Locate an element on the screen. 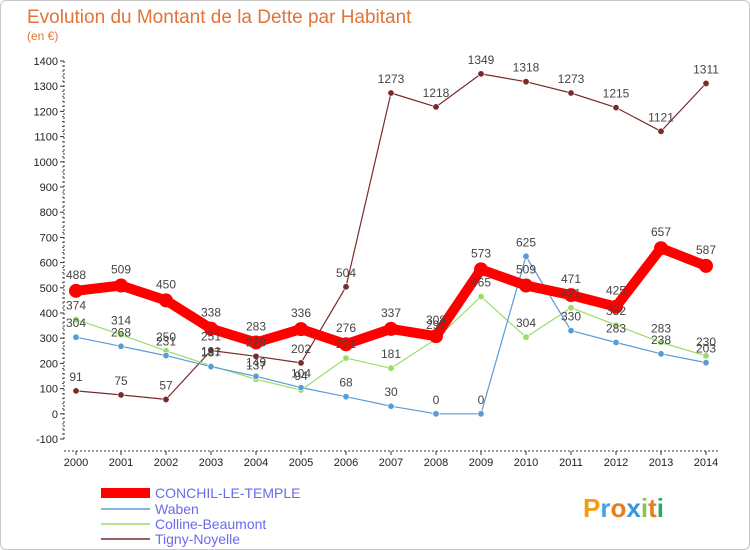  chart-subtitle: (en €) is located at coordinates (42, 36).